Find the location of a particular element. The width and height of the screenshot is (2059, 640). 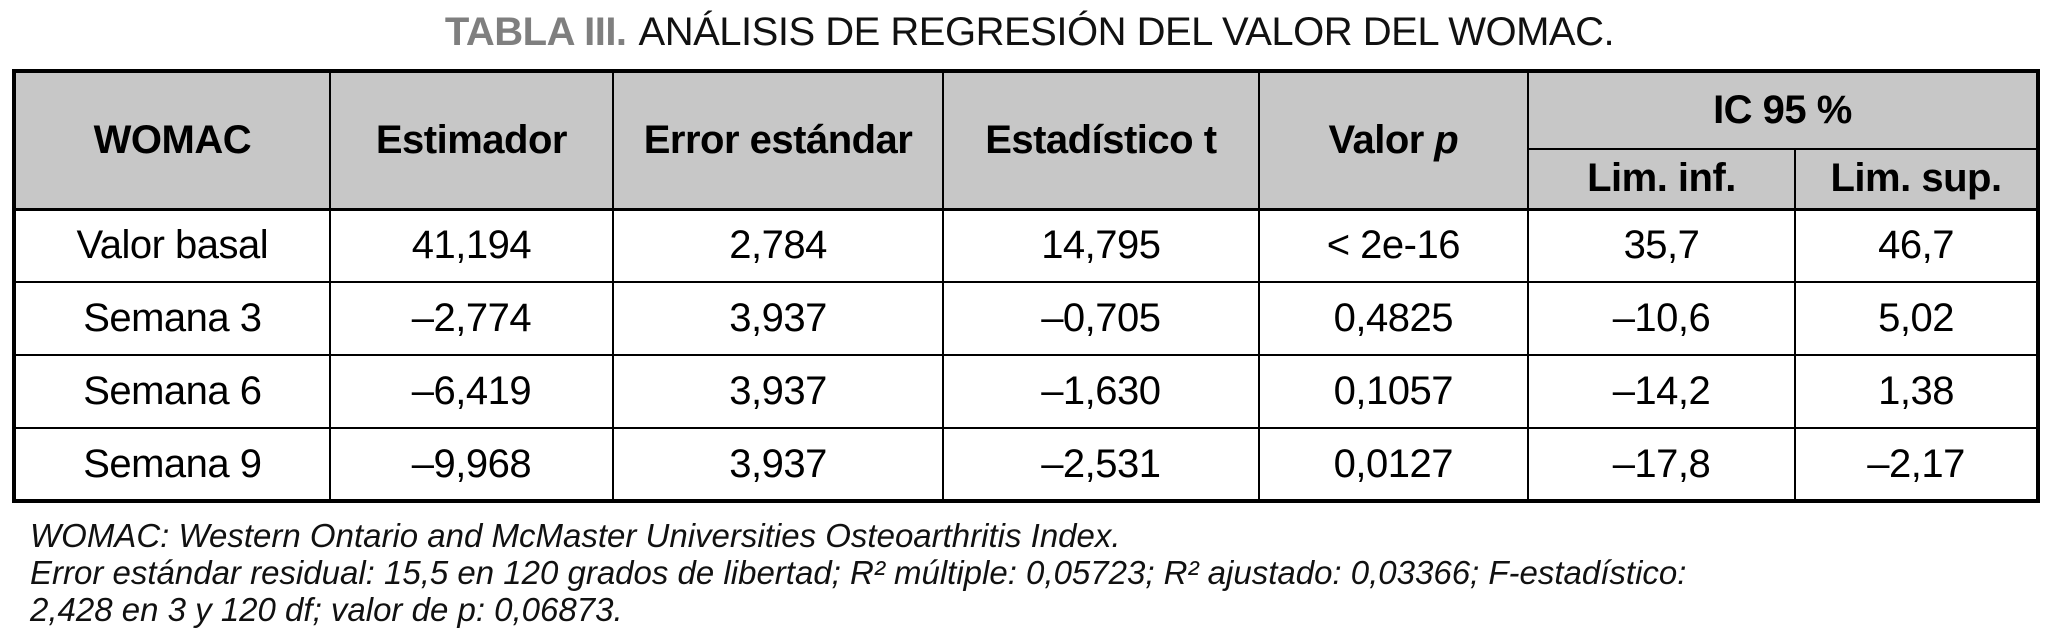

table-cell: –2,17 is located at coordinates (1916, 464).